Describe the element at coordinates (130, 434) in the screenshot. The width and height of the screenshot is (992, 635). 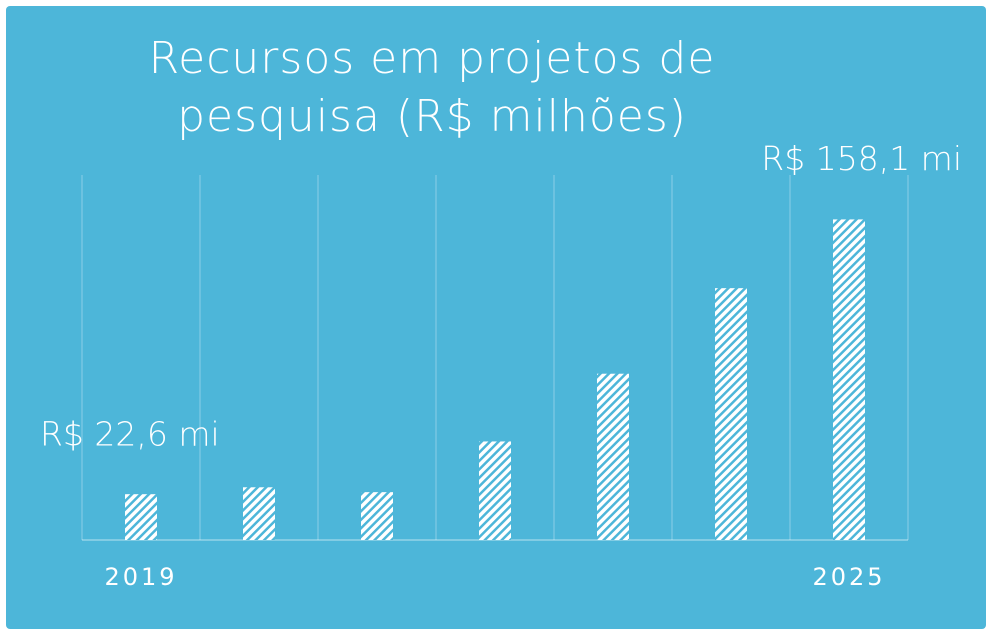
I see `value-label: R$ 22,6 mi` at that location.